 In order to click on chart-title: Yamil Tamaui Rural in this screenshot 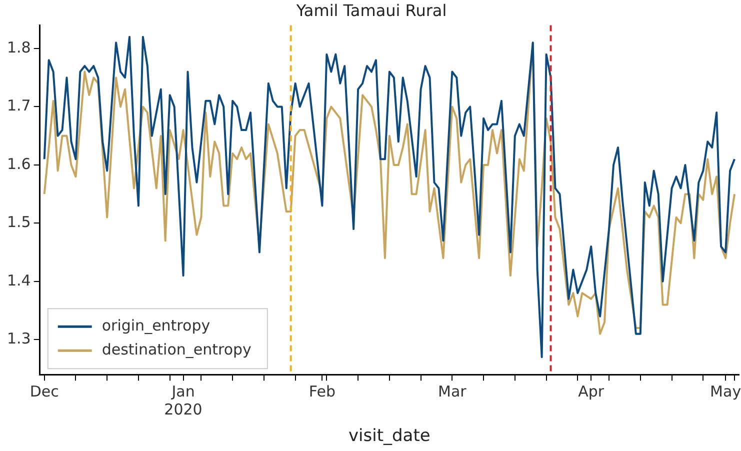, I will do `click(371, 10)`.